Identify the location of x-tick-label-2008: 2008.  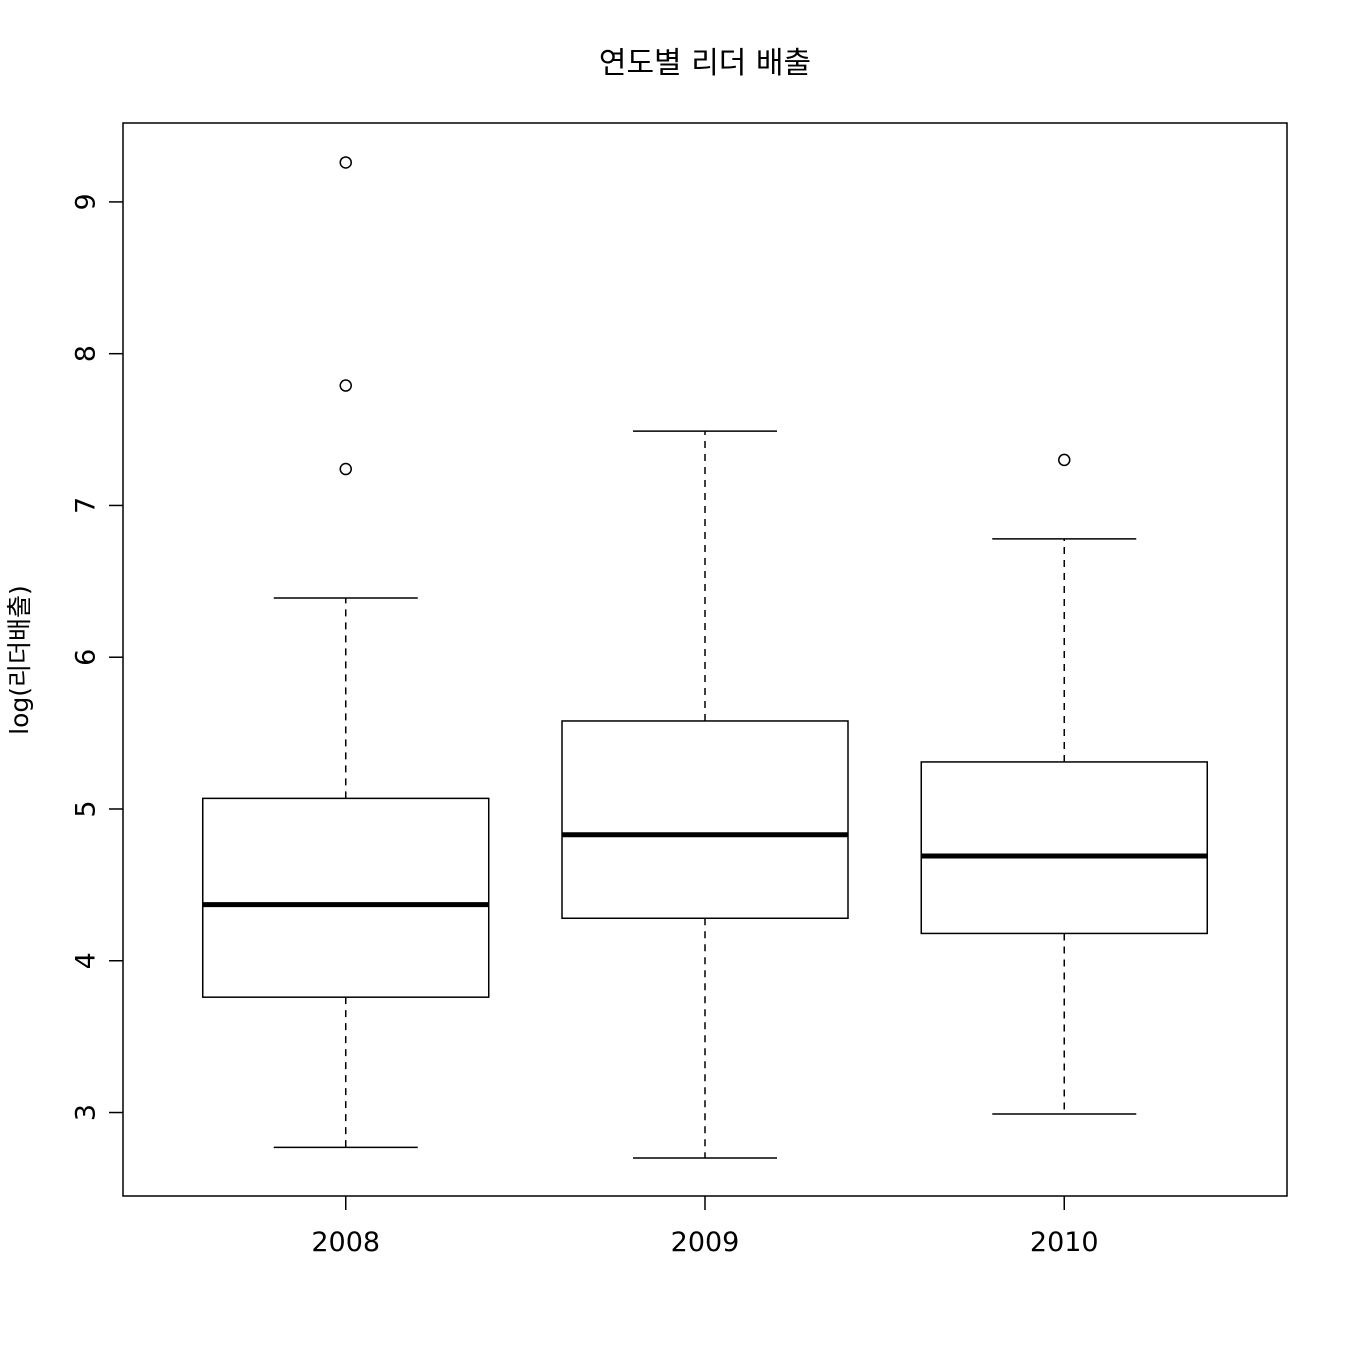
(345, 1242).